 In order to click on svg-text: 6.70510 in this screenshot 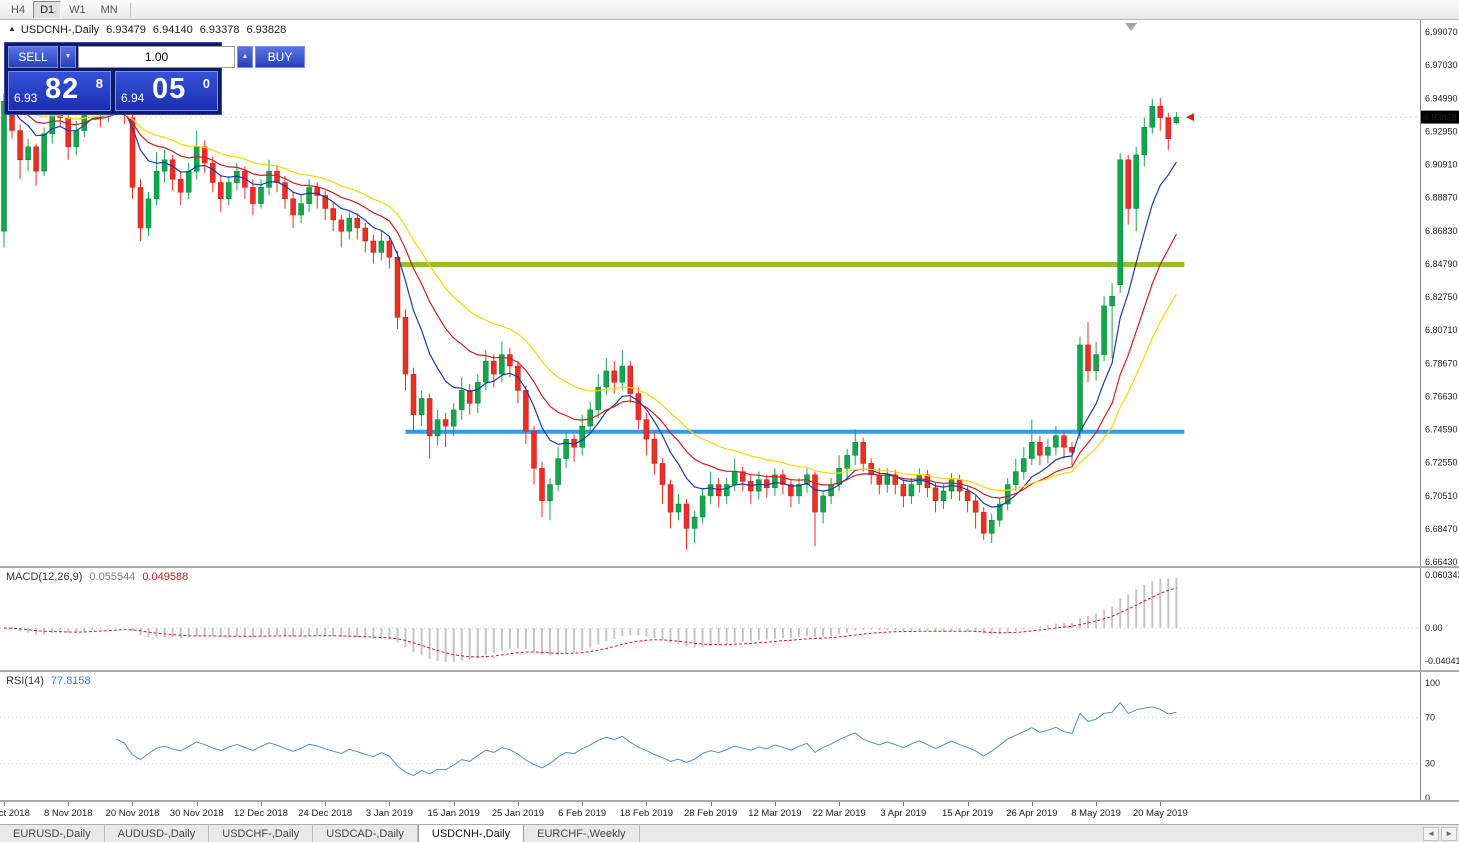, I will do `click(1441, 496)`.